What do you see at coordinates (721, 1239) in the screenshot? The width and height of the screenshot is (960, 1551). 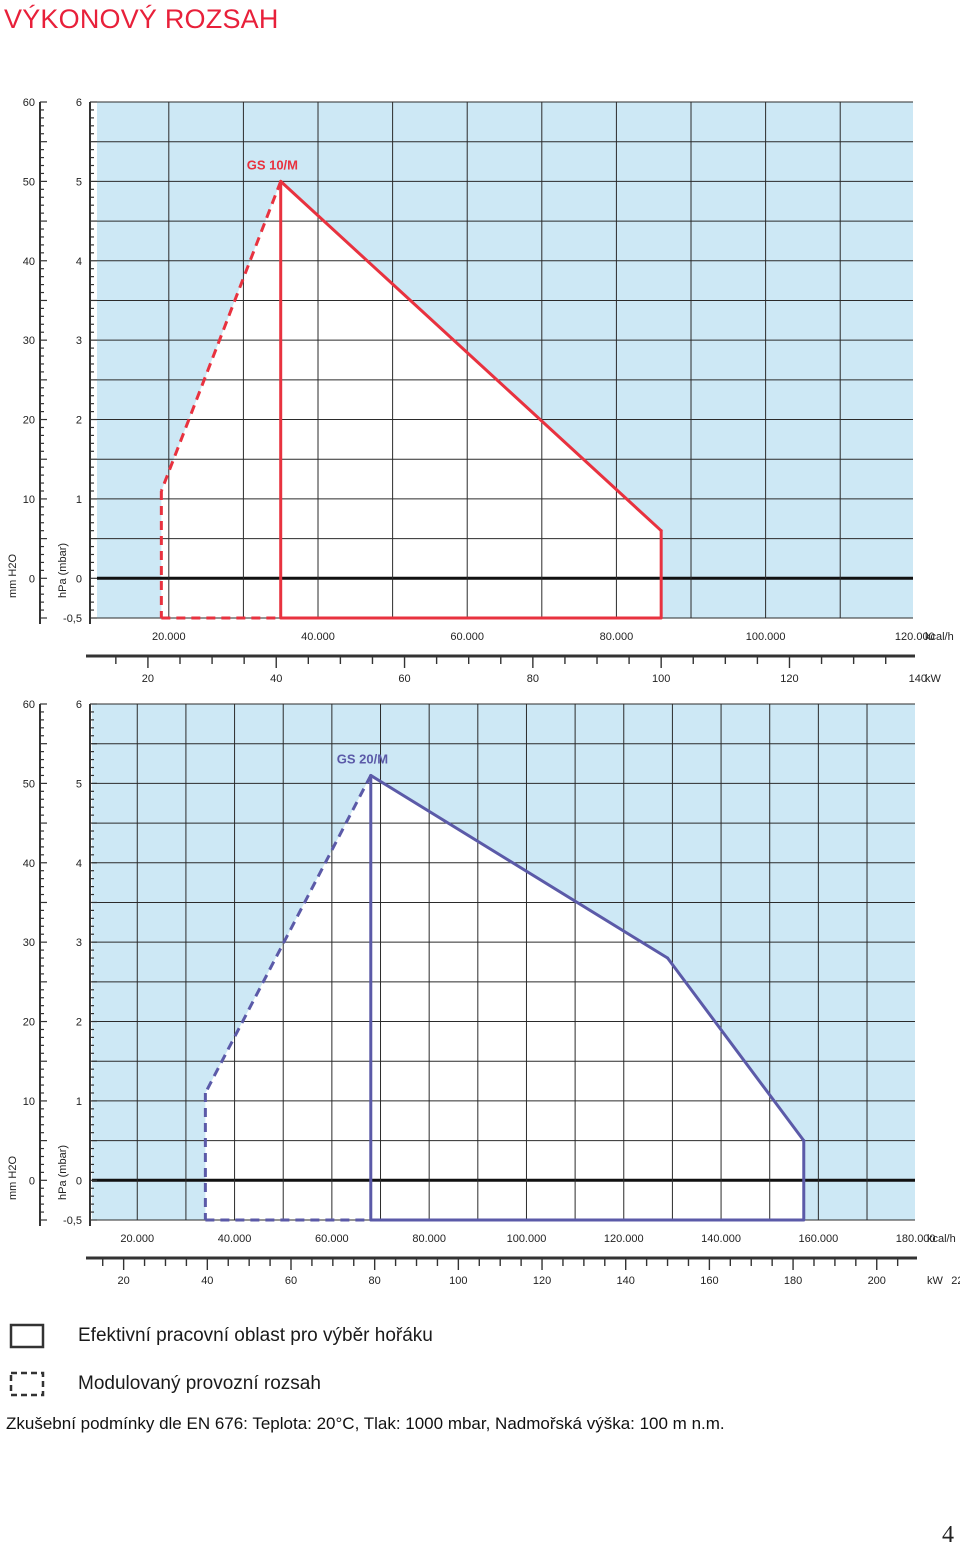 I see `kcal-tick-label: 140.000` at bounding box center [721, 1239].